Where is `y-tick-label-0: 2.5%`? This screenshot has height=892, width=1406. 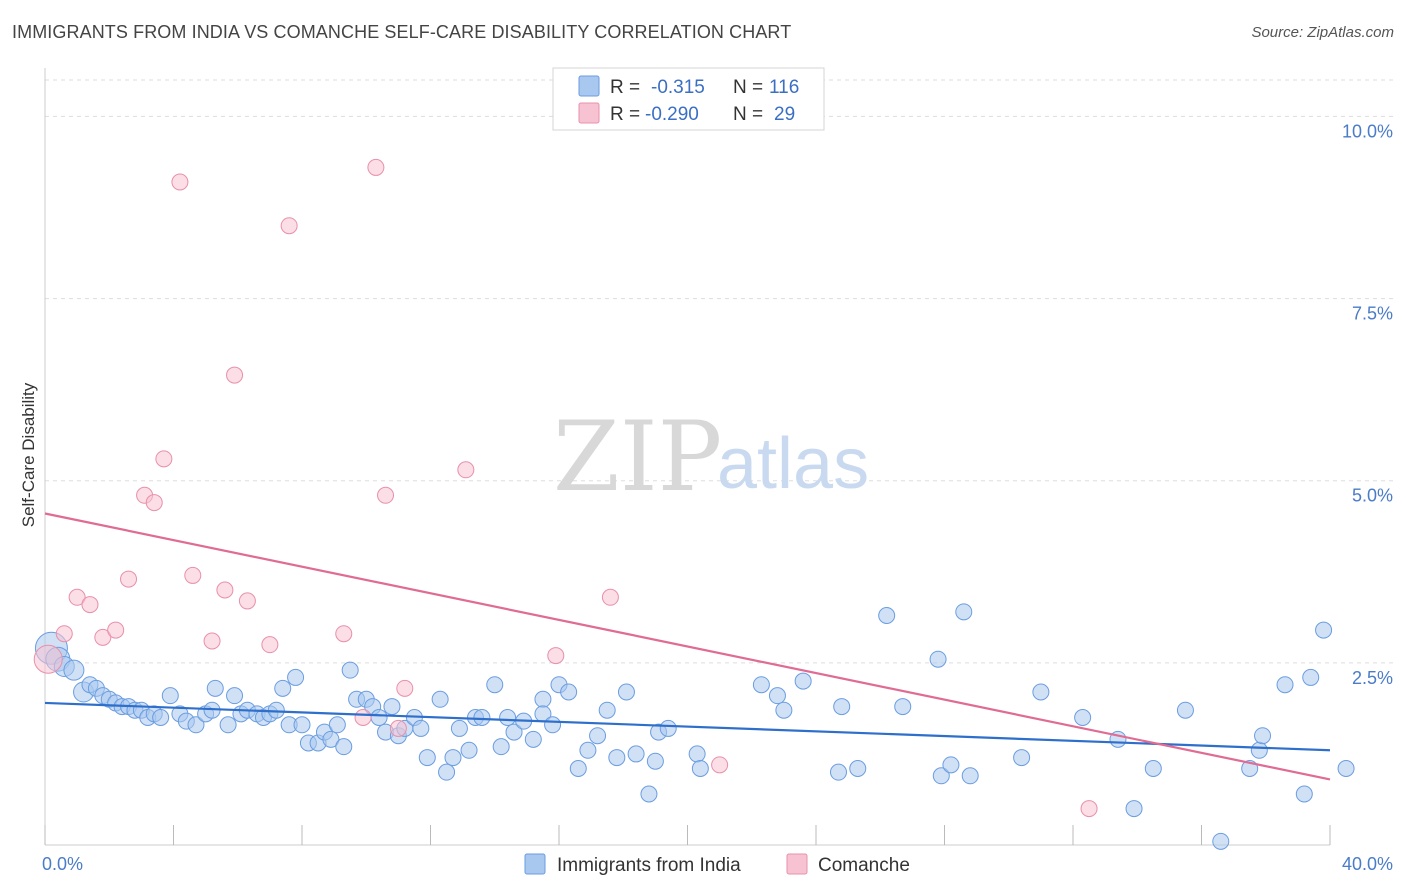
y-tick-label-0: 2.5% is located at coordinates (1372, 678).